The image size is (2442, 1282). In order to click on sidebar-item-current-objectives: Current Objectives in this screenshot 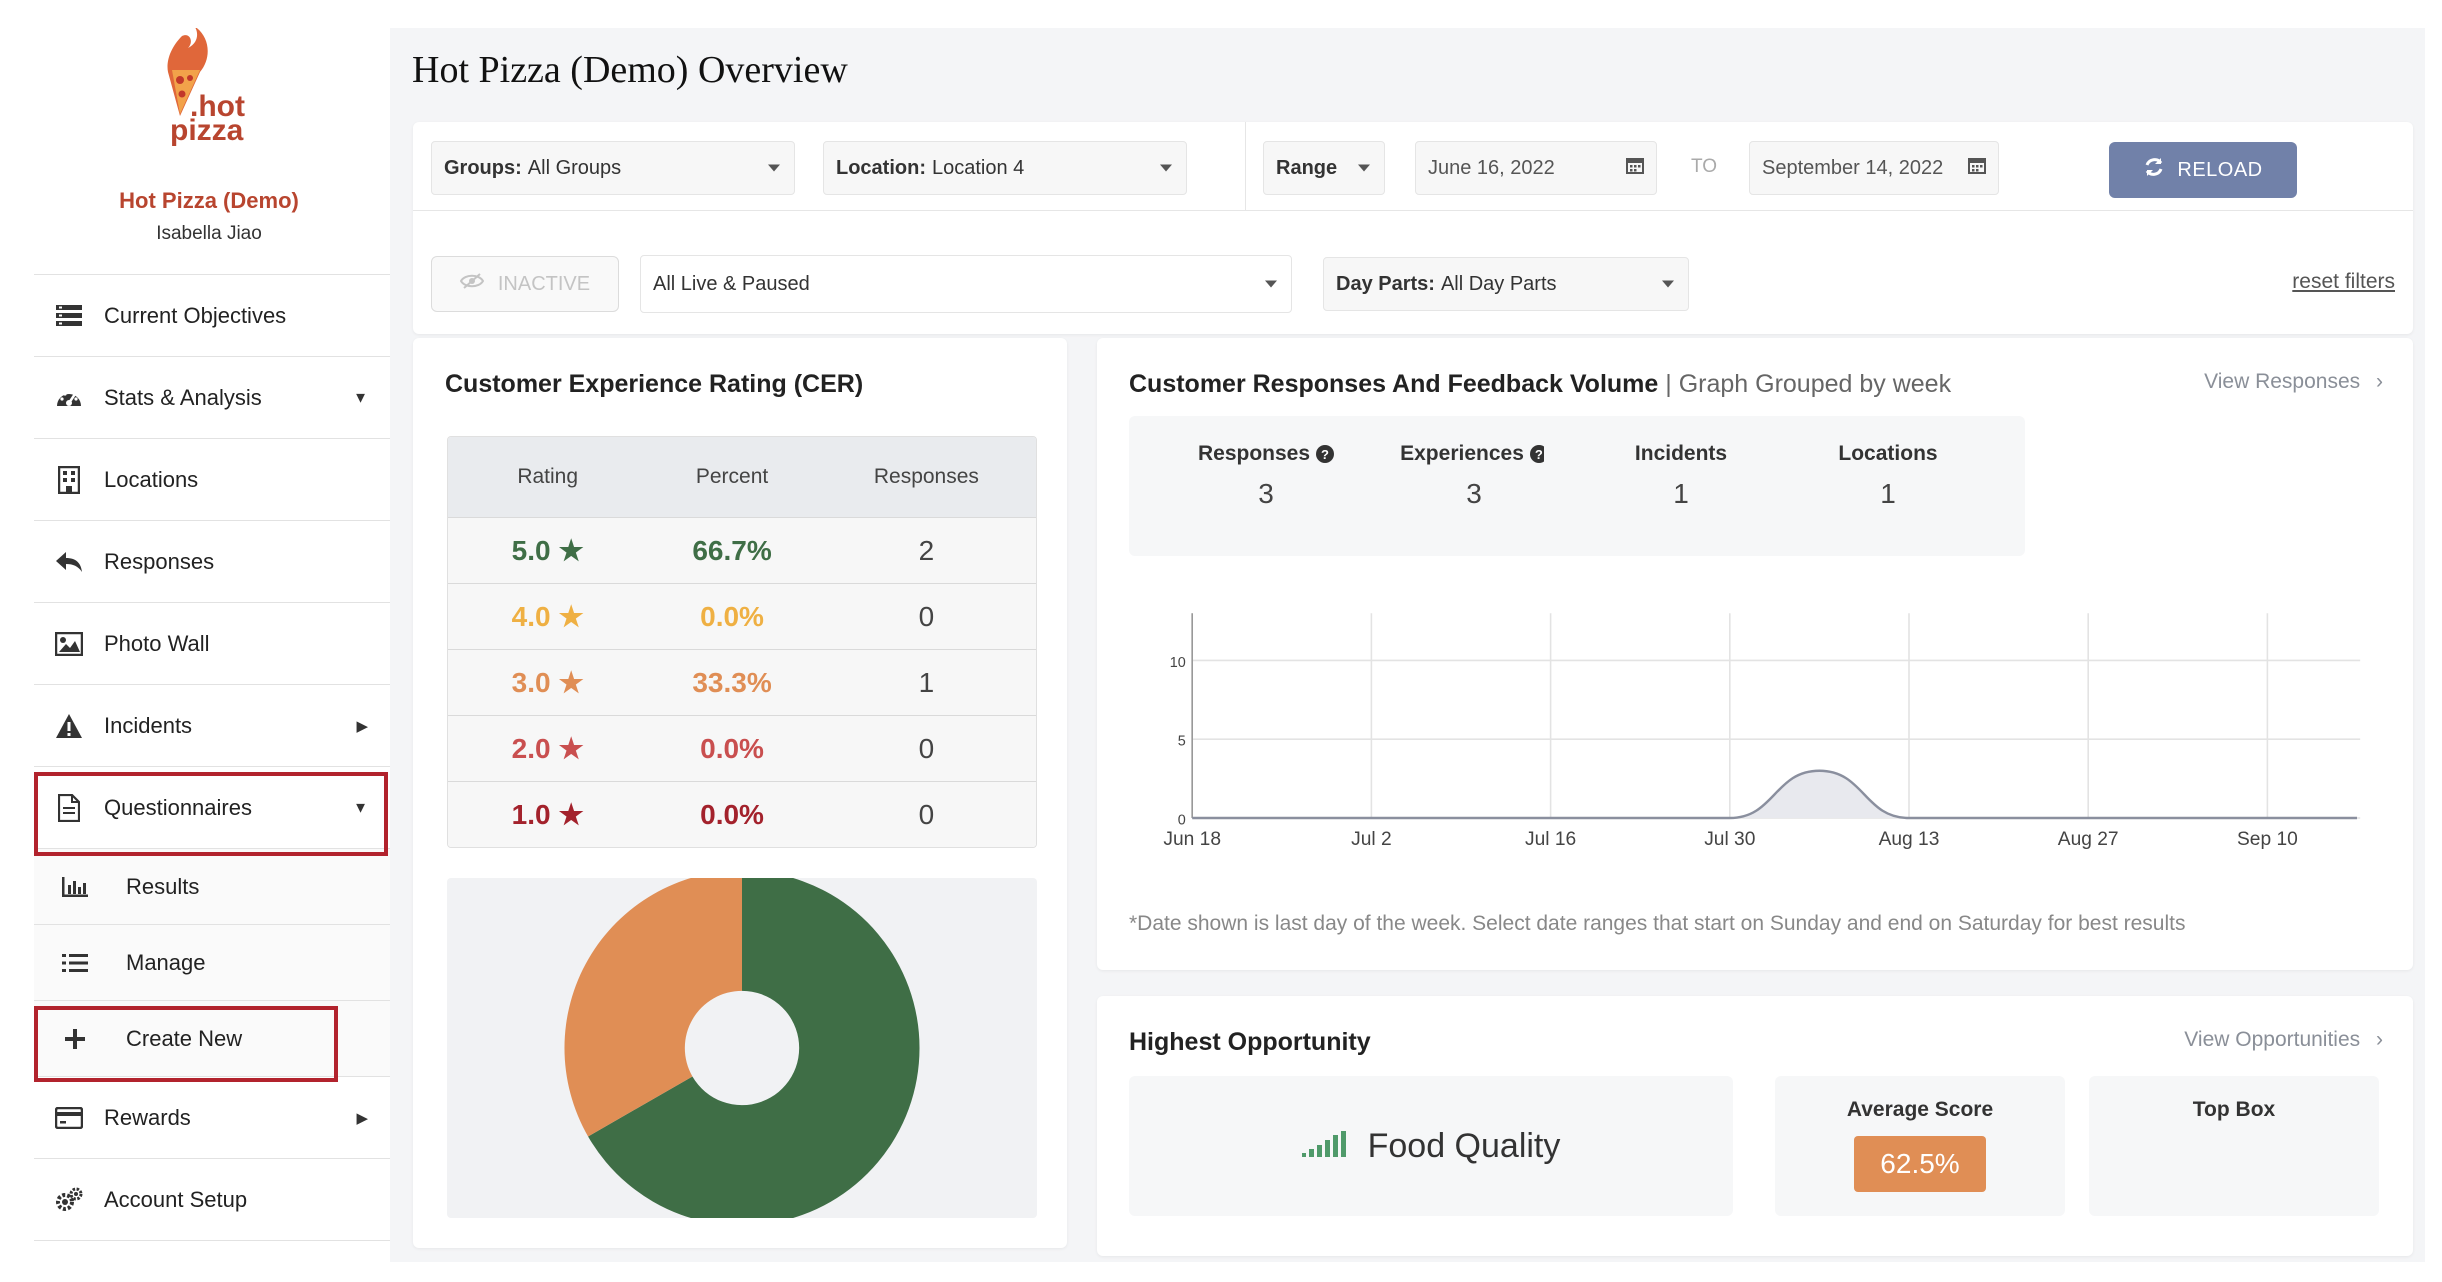, I will do `click(212, 315)`.